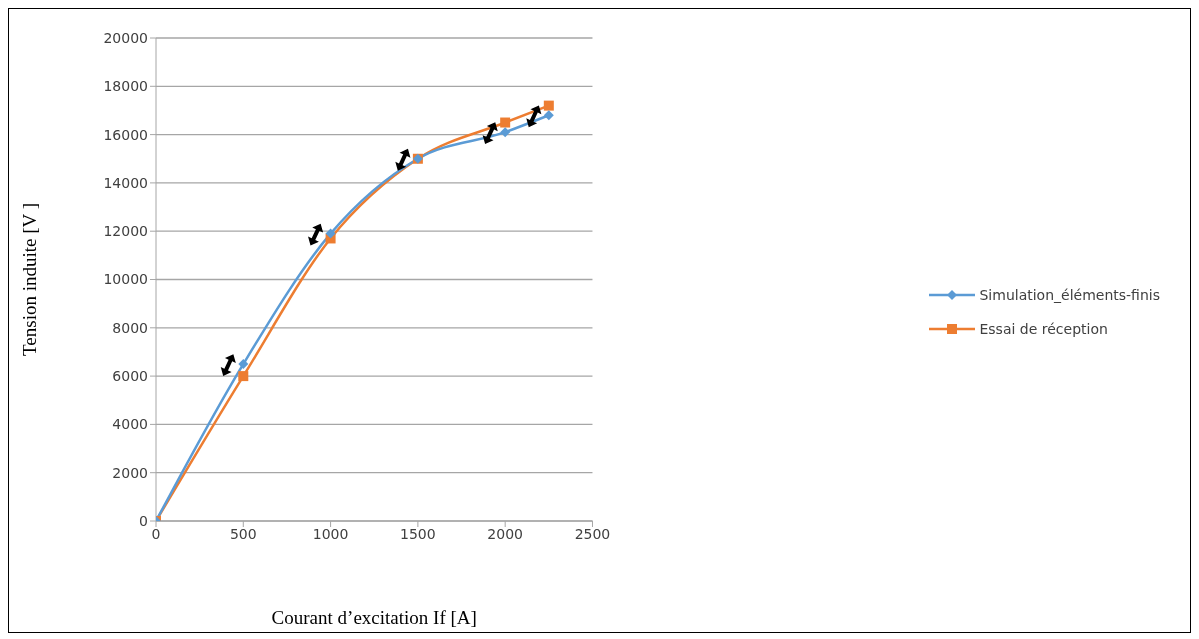 This screenshot has height=639, width=1199. Describe the element at coordinates (330, 533) in the screenshot. I see `x-tick-label: 1000` at that location.